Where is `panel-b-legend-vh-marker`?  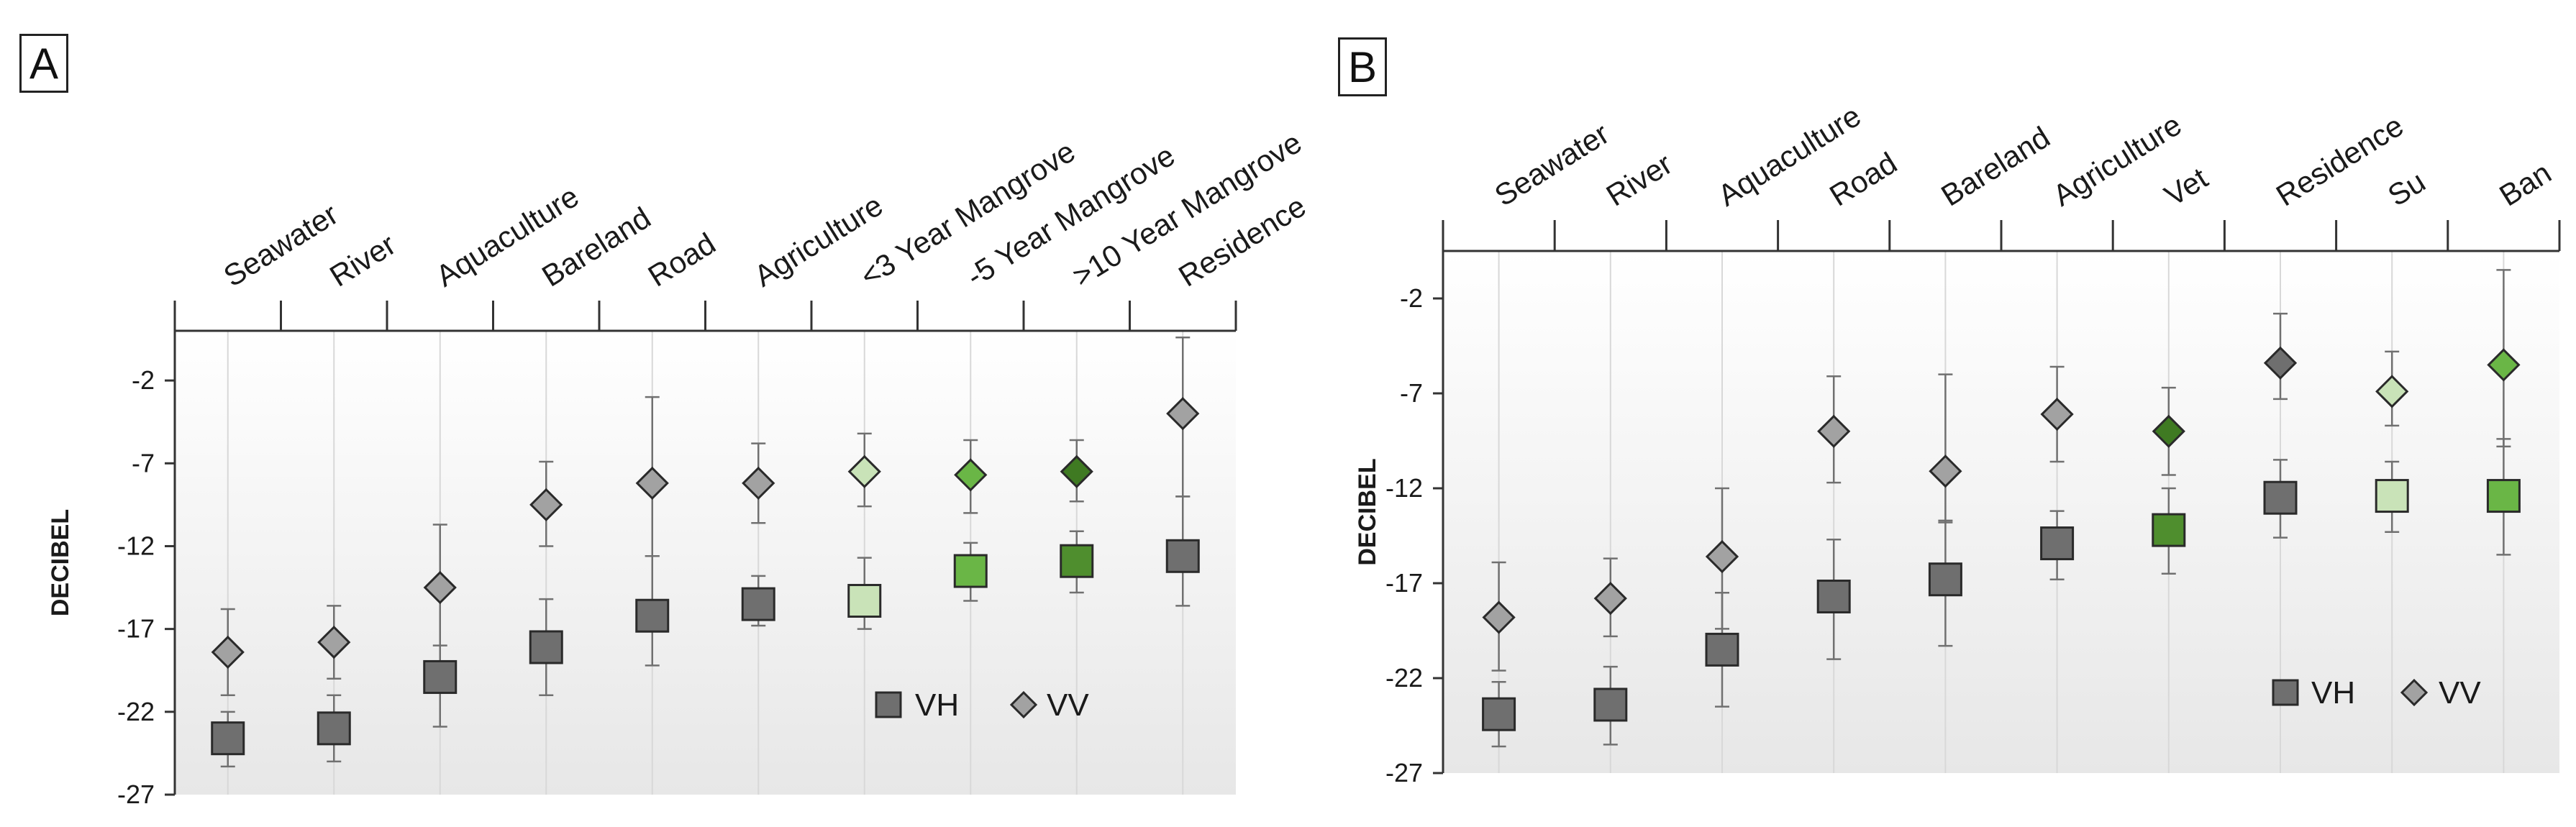
panel-b-legend-vh-marker is located at coordinates (2286, 692).